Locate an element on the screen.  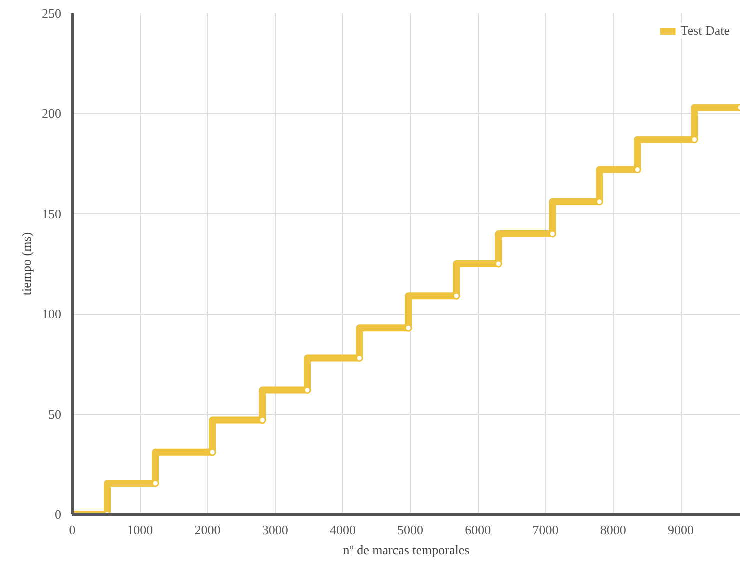
x-tick-label: 9000 is located at coordinates (681, 530).